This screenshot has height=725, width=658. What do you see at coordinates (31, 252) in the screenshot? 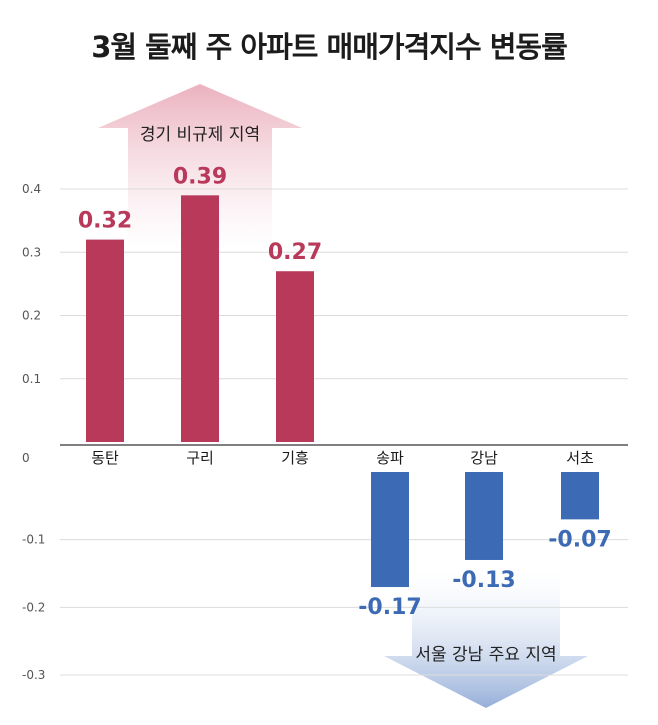
I see `y-tick-label: 0.3` at bounding box center [31, 252].